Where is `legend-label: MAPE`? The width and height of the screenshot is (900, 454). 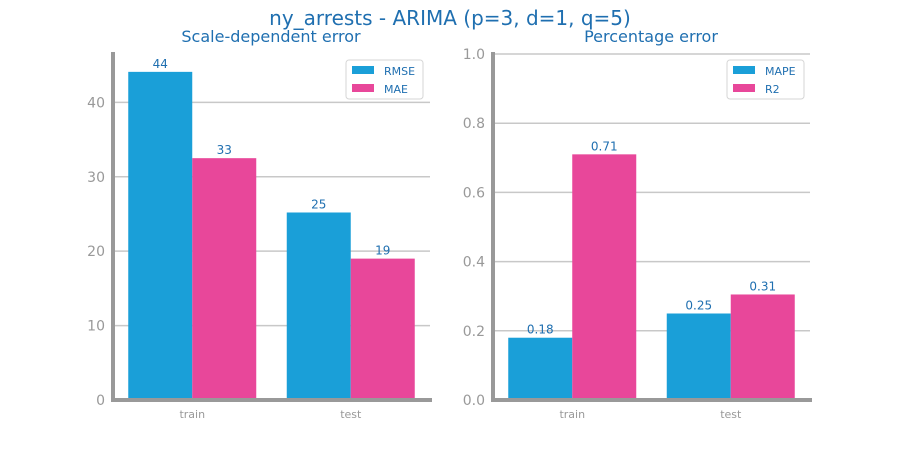 legend-label: MAPE is located at coordinates (780, 71).